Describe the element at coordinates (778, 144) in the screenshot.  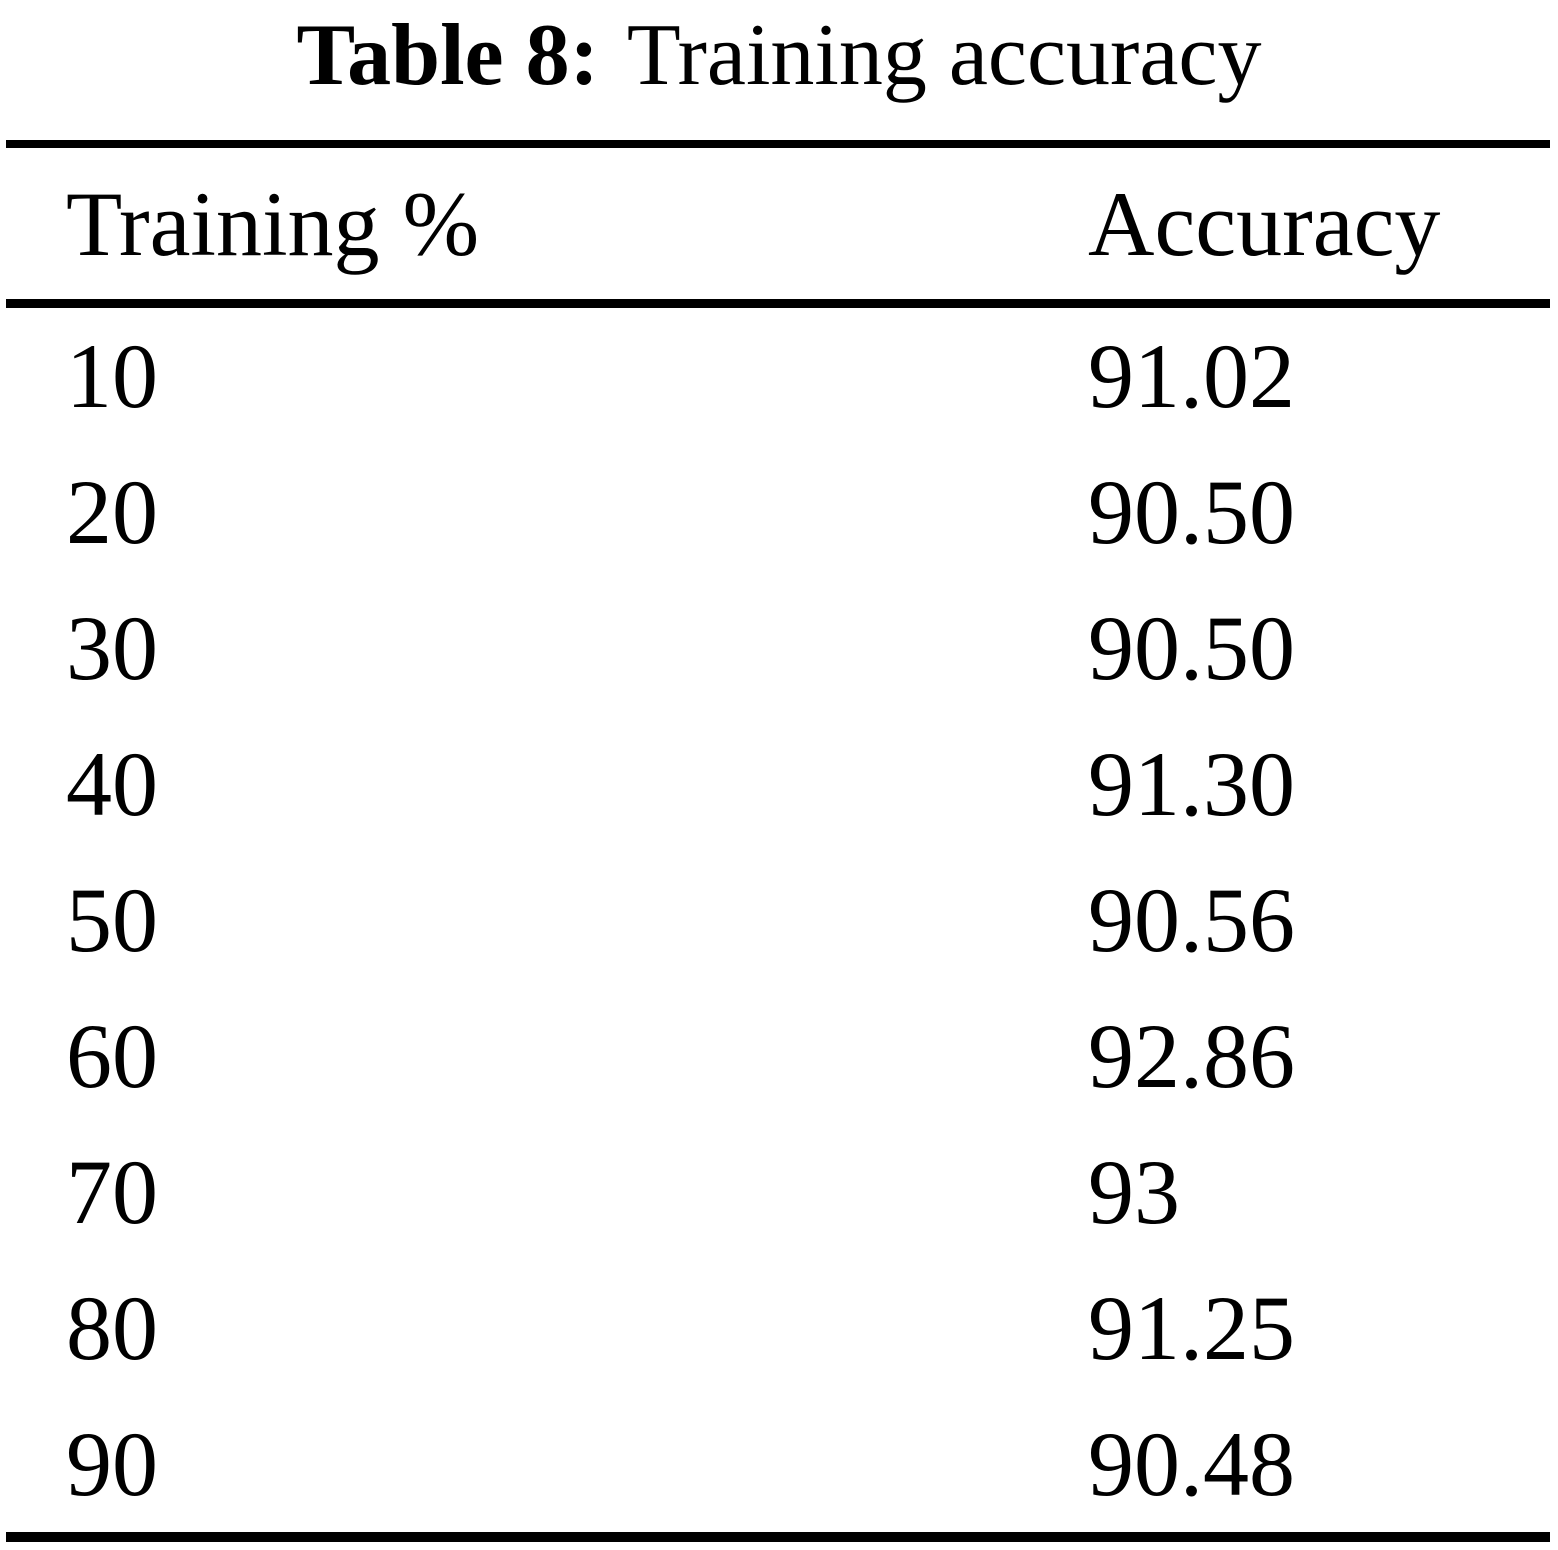
I see `top-rule` at that location.